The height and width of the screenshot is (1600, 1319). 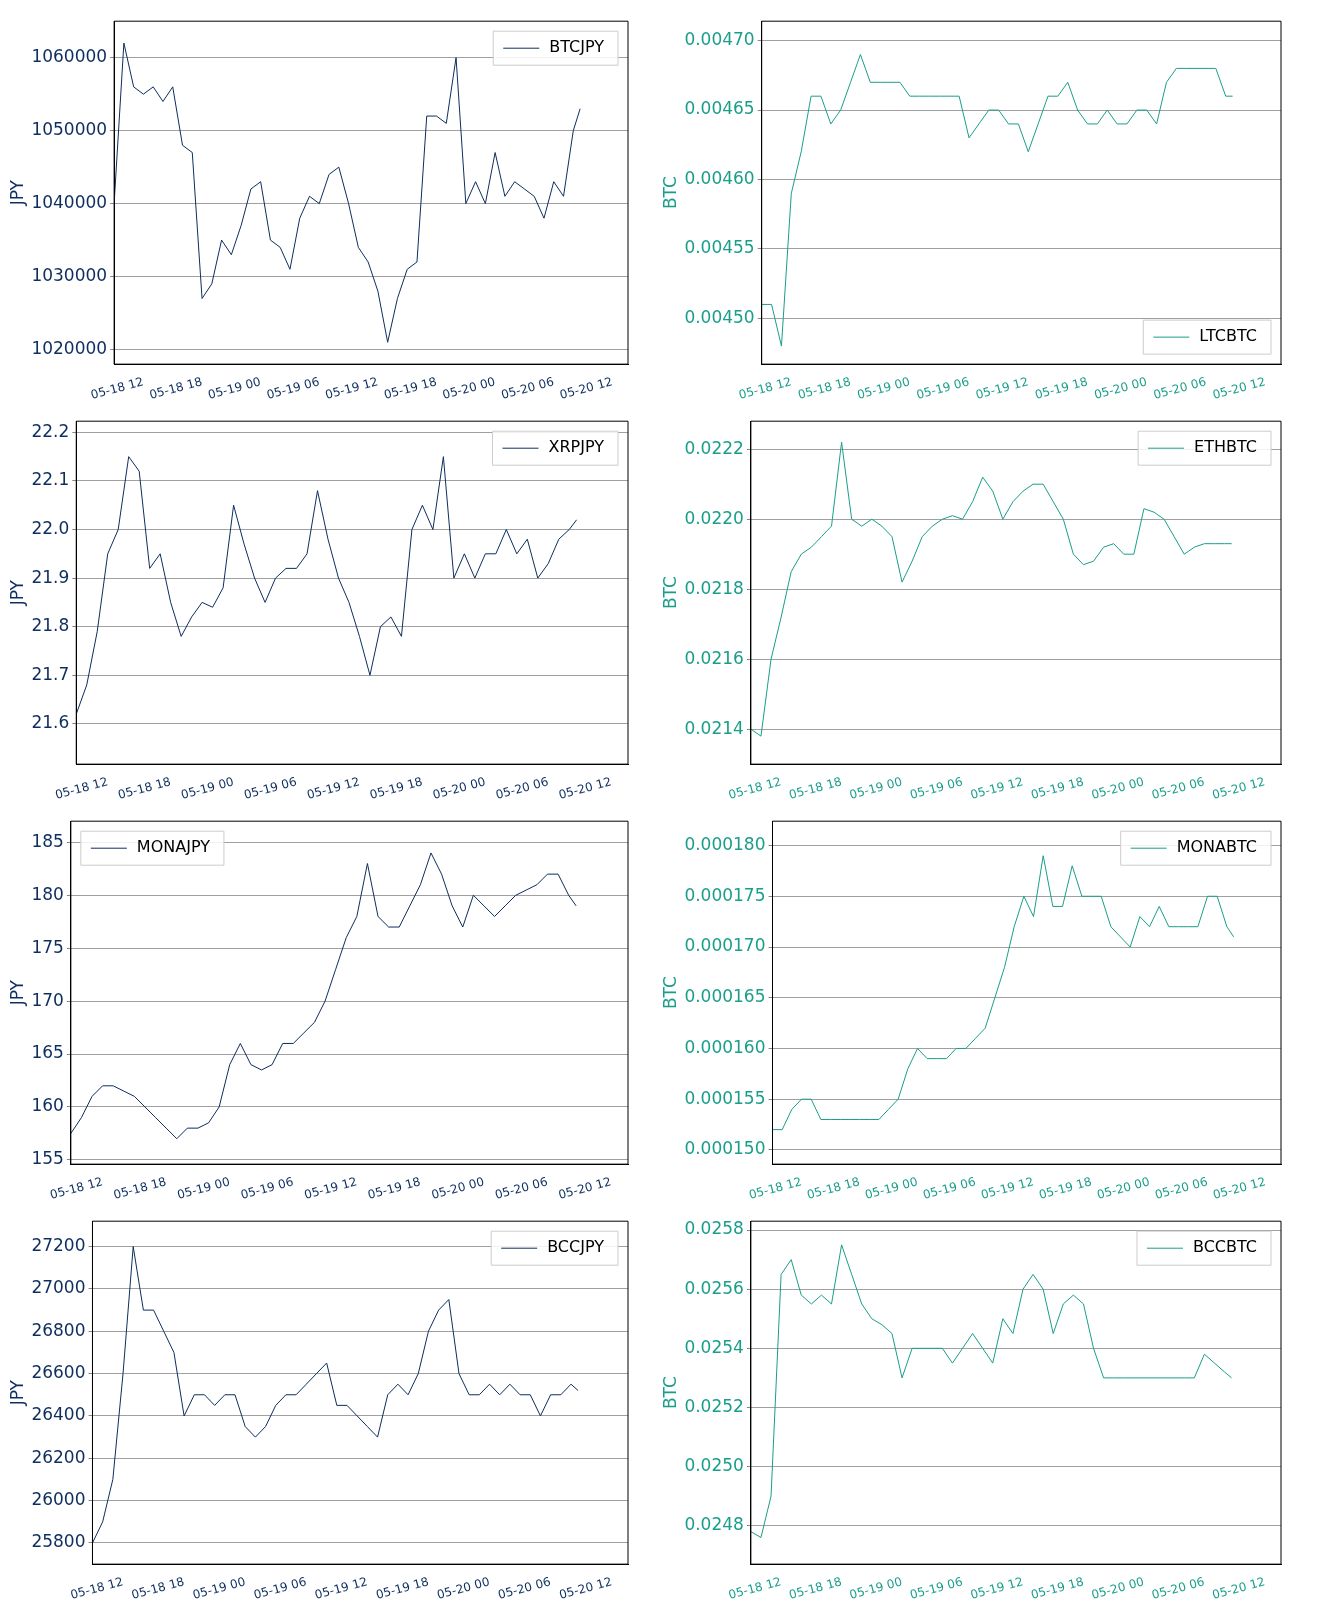 I want to click on y-tick-label: 175, so click(x=47, y=946).